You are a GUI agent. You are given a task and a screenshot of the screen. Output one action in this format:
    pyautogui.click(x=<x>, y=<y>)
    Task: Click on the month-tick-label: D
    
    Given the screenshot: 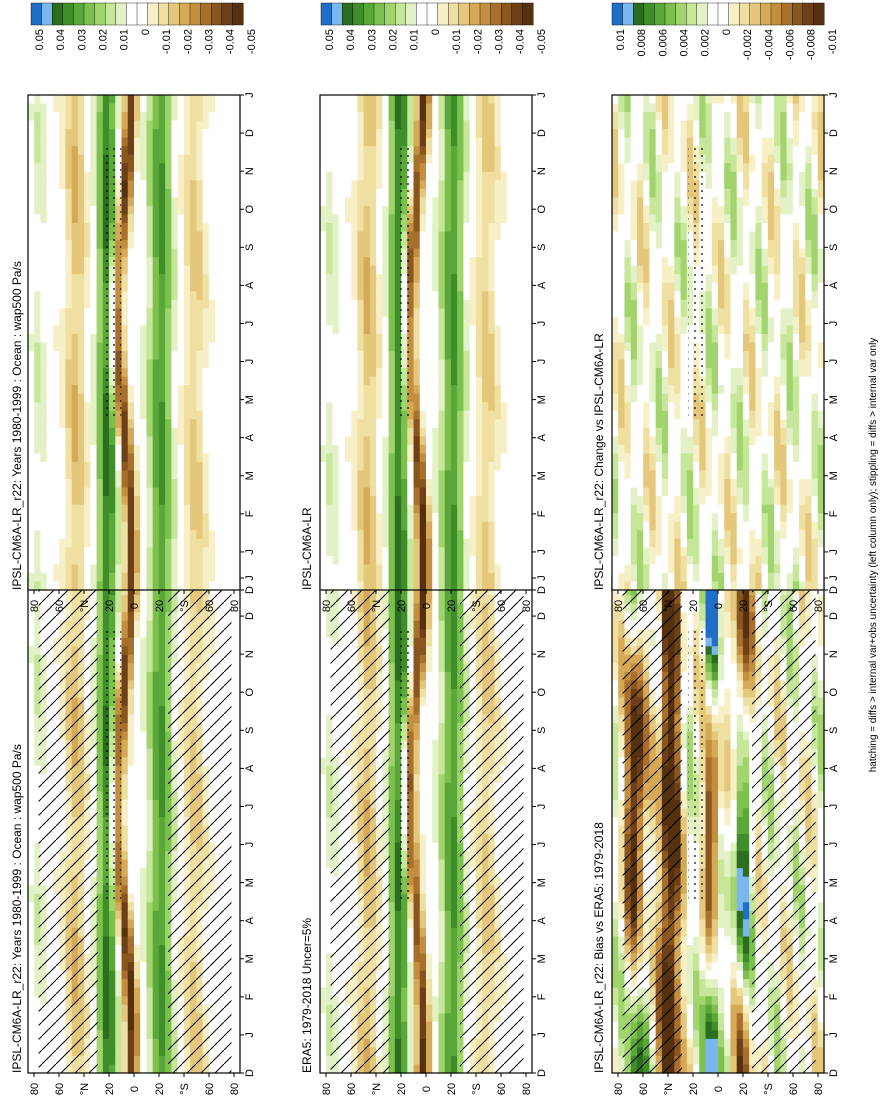 What is the action you would take?
    pyautogui.click(x=250, y=133)
    